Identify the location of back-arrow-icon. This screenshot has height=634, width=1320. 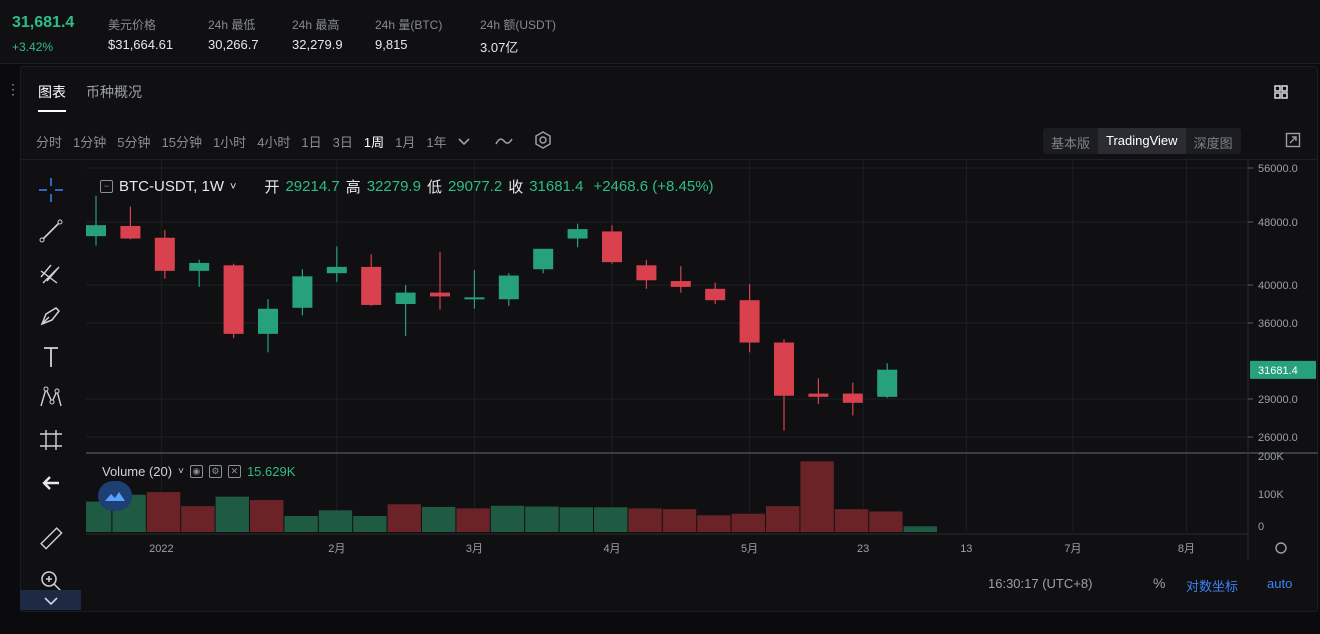
(51, 483).